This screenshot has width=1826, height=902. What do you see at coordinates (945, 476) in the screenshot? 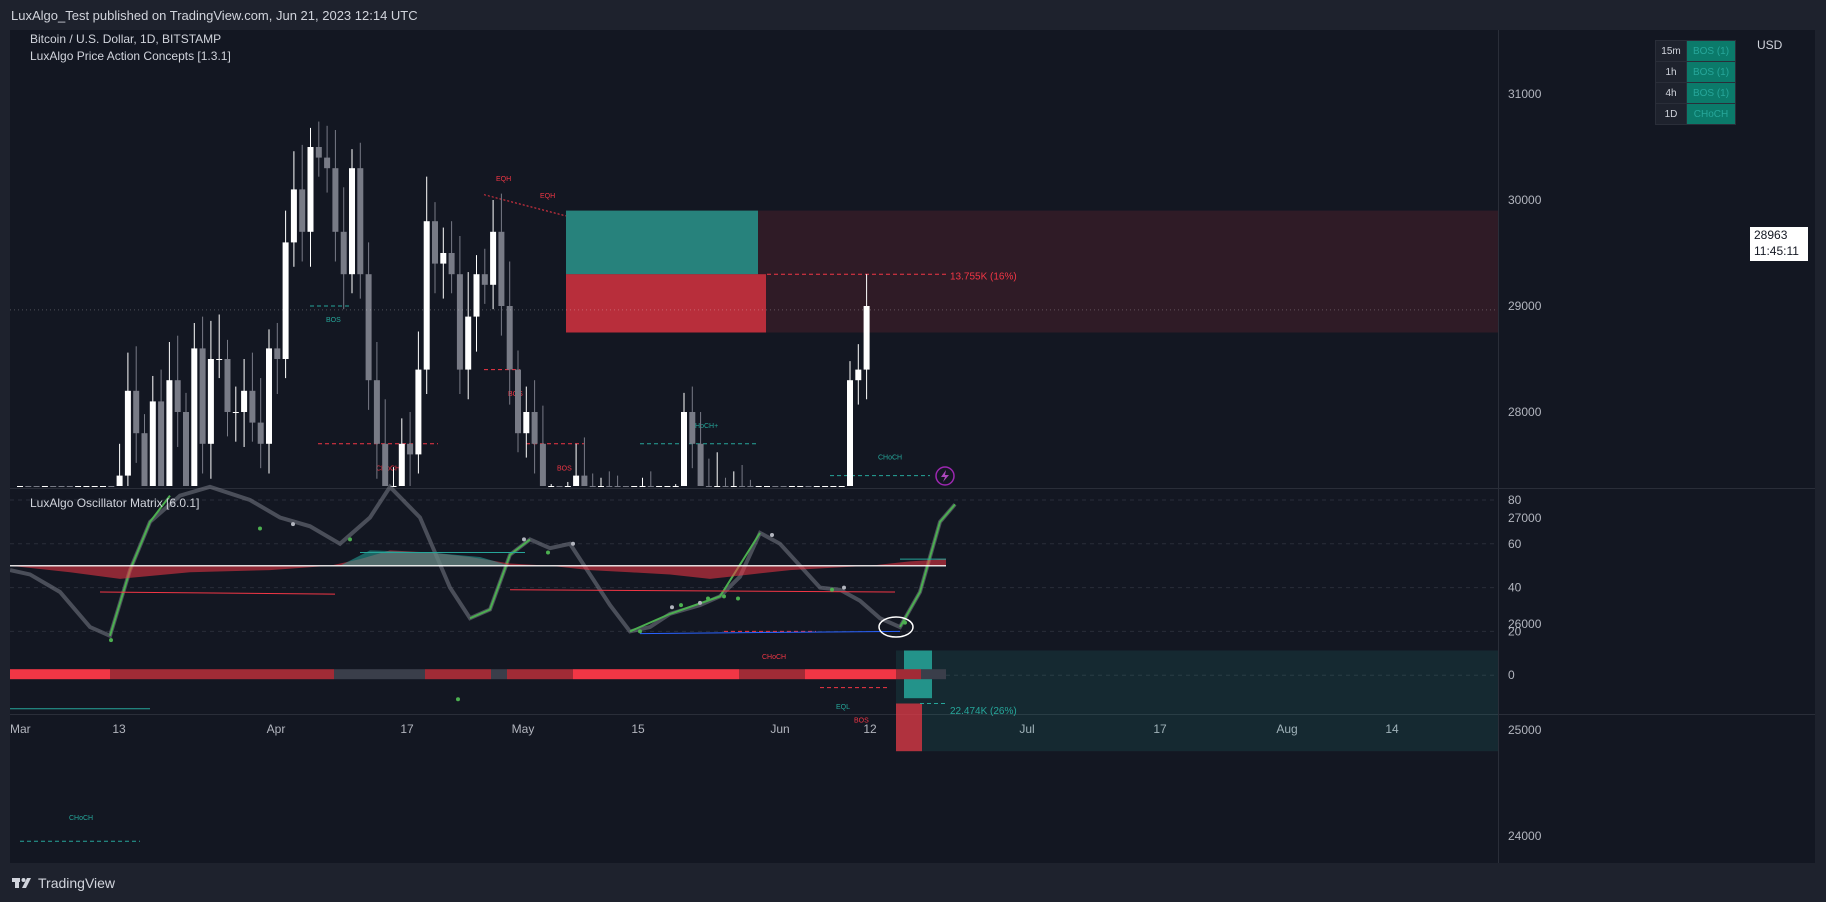
I see `alert-lightning-glyph` at bounding box center [945, 476].